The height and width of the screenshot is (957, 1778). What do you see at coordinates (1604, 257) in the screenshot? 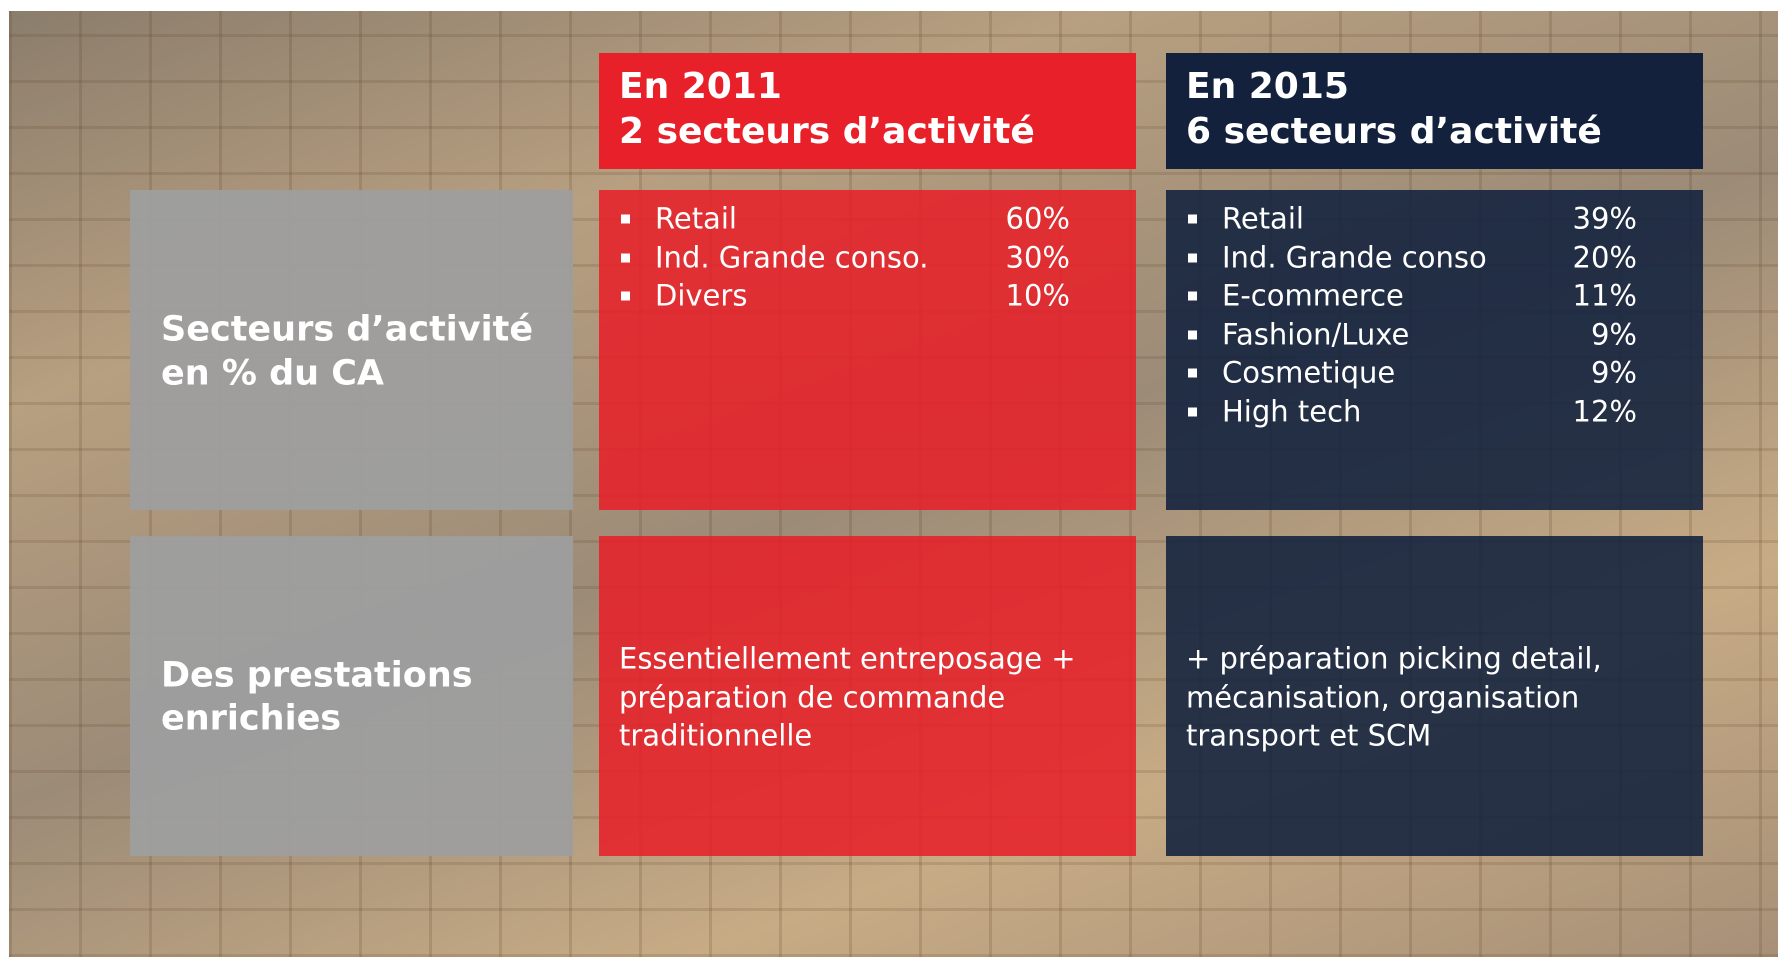
I see `sector-share: 20%` at bounding box center [1604, 257].